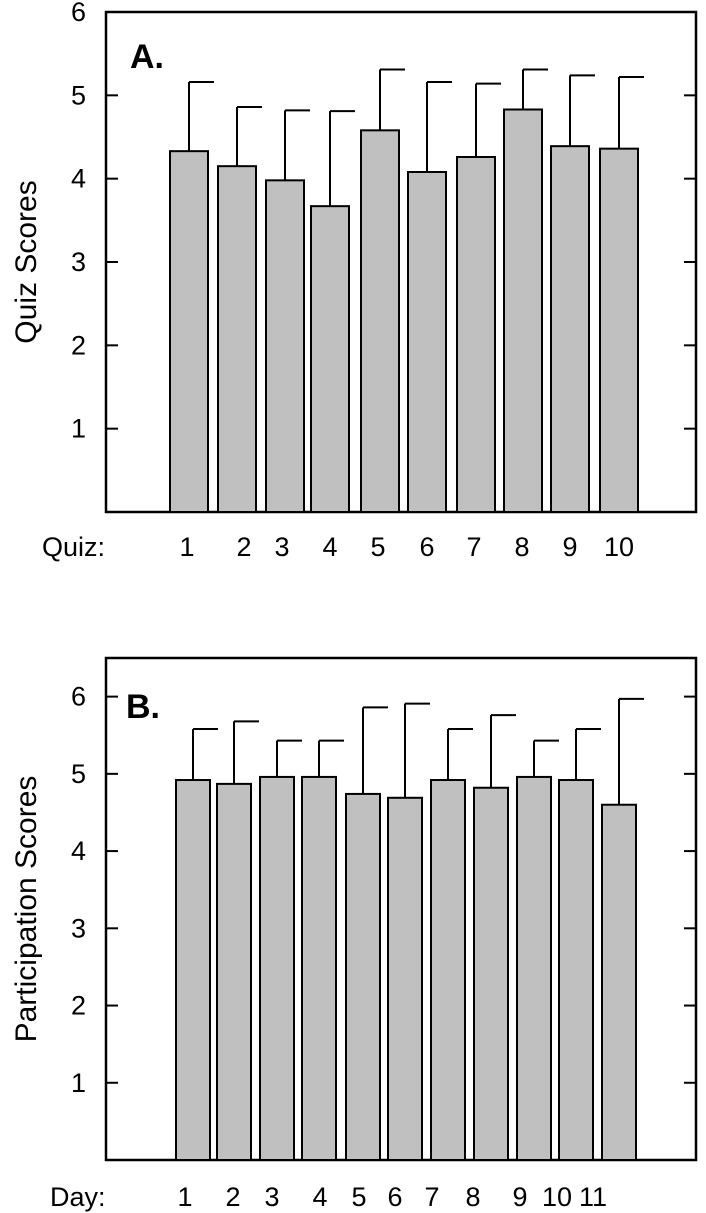  I want to click on panel-a-ytick-label: 3, so click(78, 262).